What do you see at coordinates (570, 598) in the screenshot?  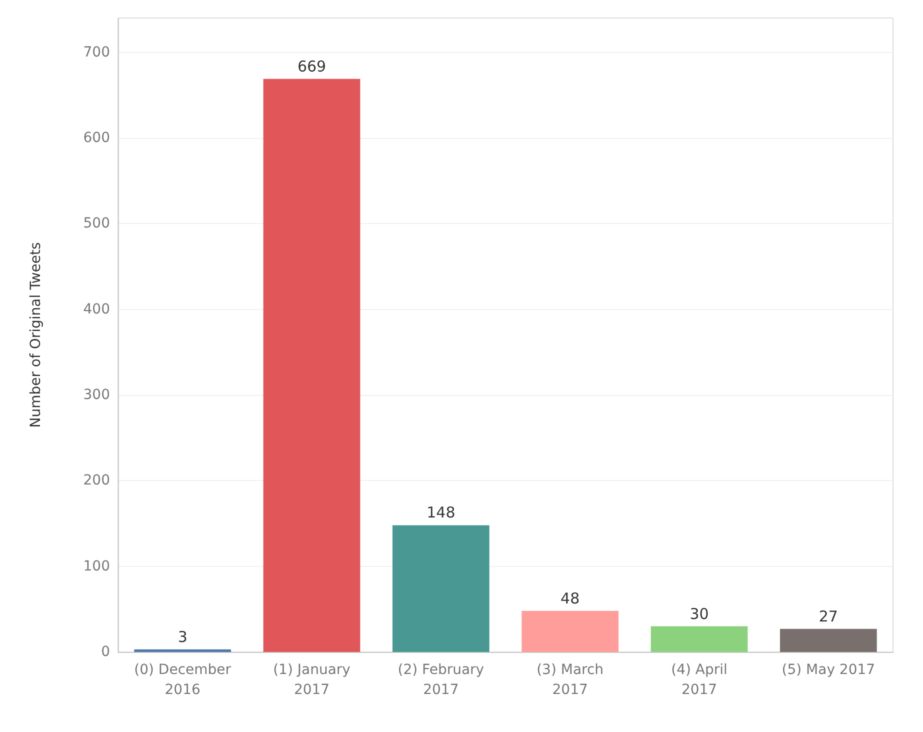 I see `data-label: 48` at bounding box center [570, 598].